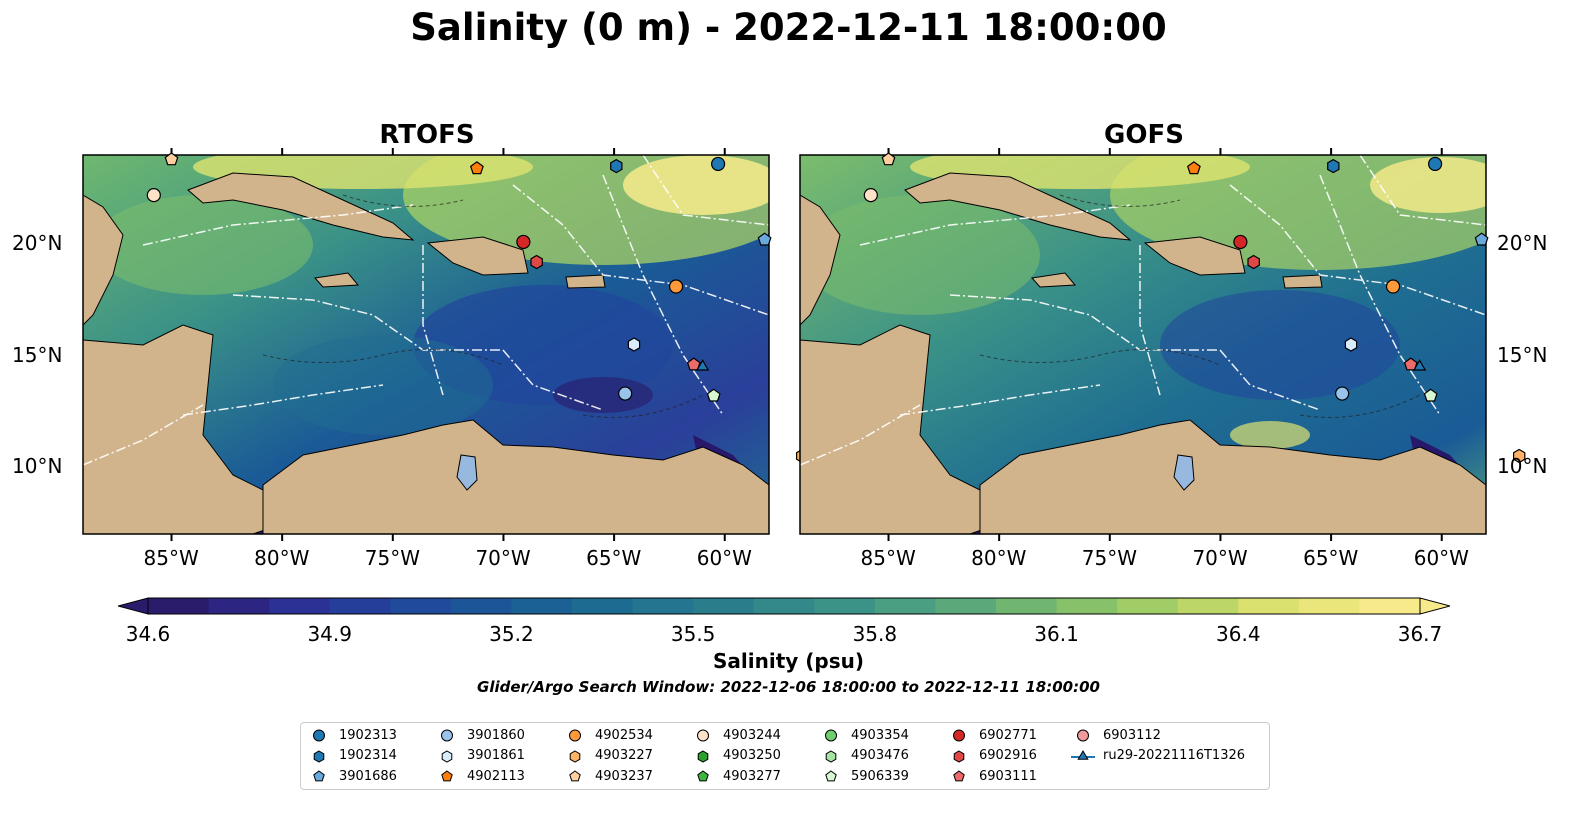 The width and height of the screenshot is (1577, 827). I want to click on legend-item: 4902113, so click(480, 776).